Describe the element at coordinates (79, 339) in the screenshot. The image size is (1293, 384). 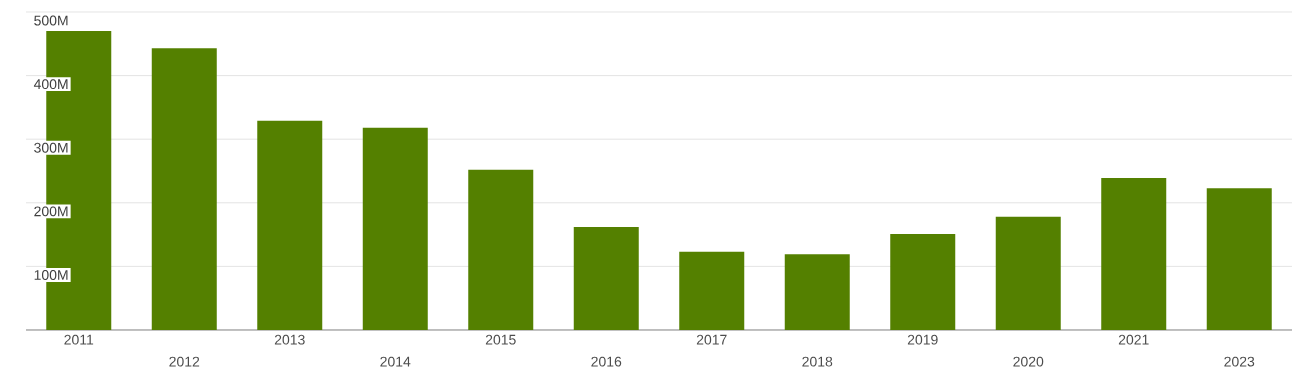
I see `x-tick-label: 2011` at that location.